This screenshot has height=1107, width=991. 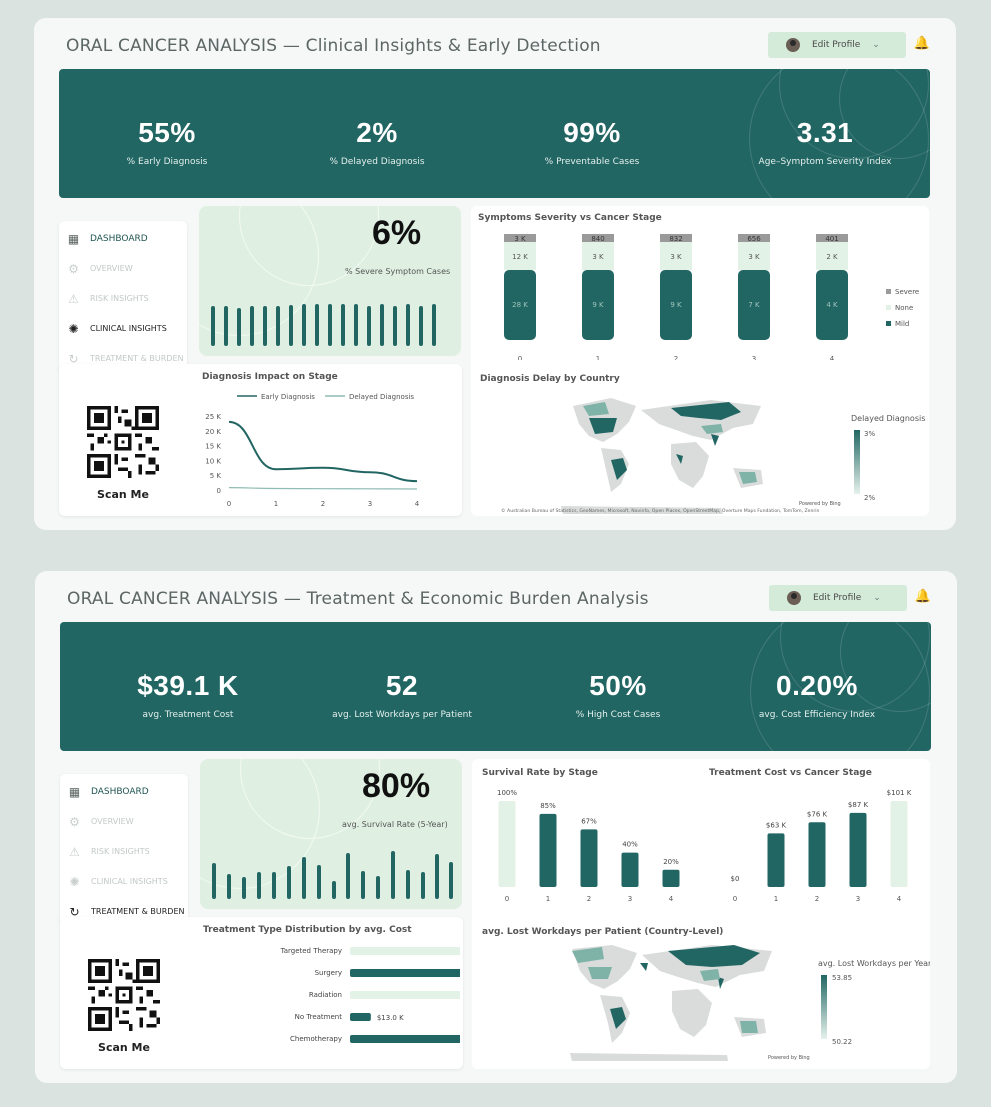 I want to click on legend-label: Severe, so click(x=907, y=292).